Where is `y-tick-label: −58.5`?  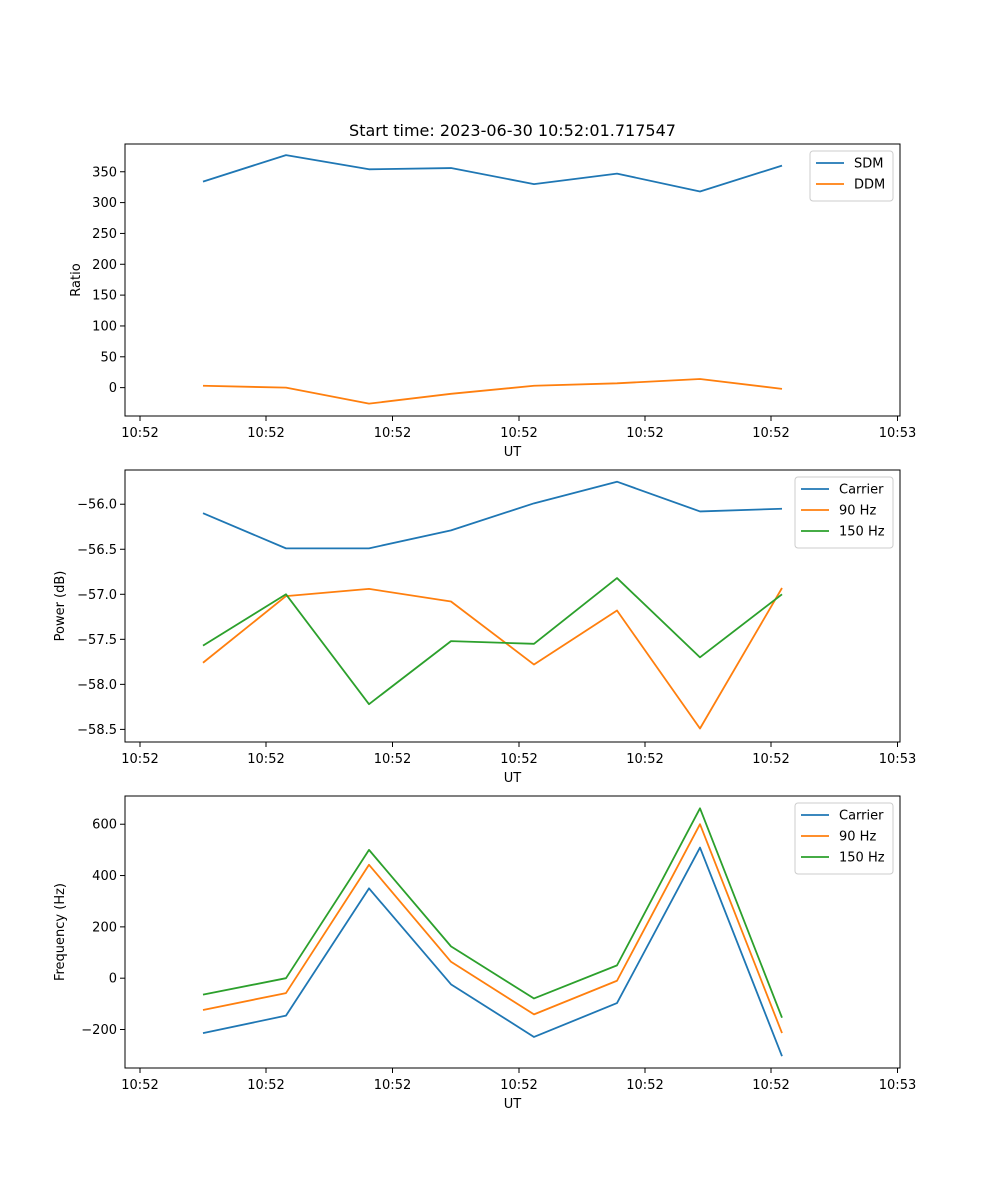 y-tick-label: −58.5 is located at coordinates (97, 730).